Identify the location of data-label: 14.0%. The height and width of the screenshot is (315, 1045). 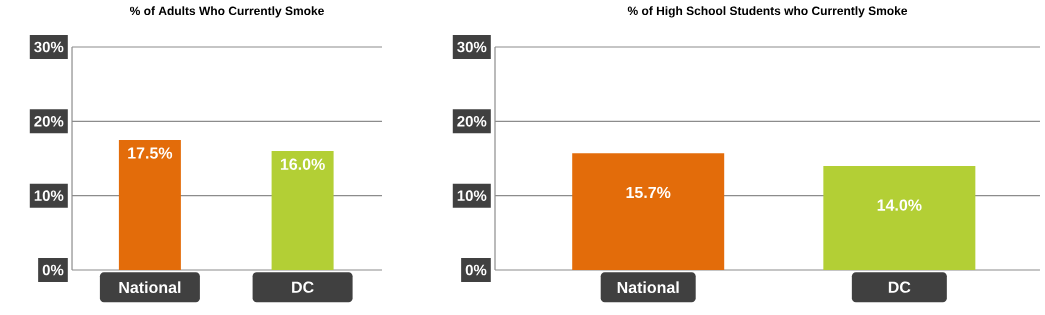
(899, 205).